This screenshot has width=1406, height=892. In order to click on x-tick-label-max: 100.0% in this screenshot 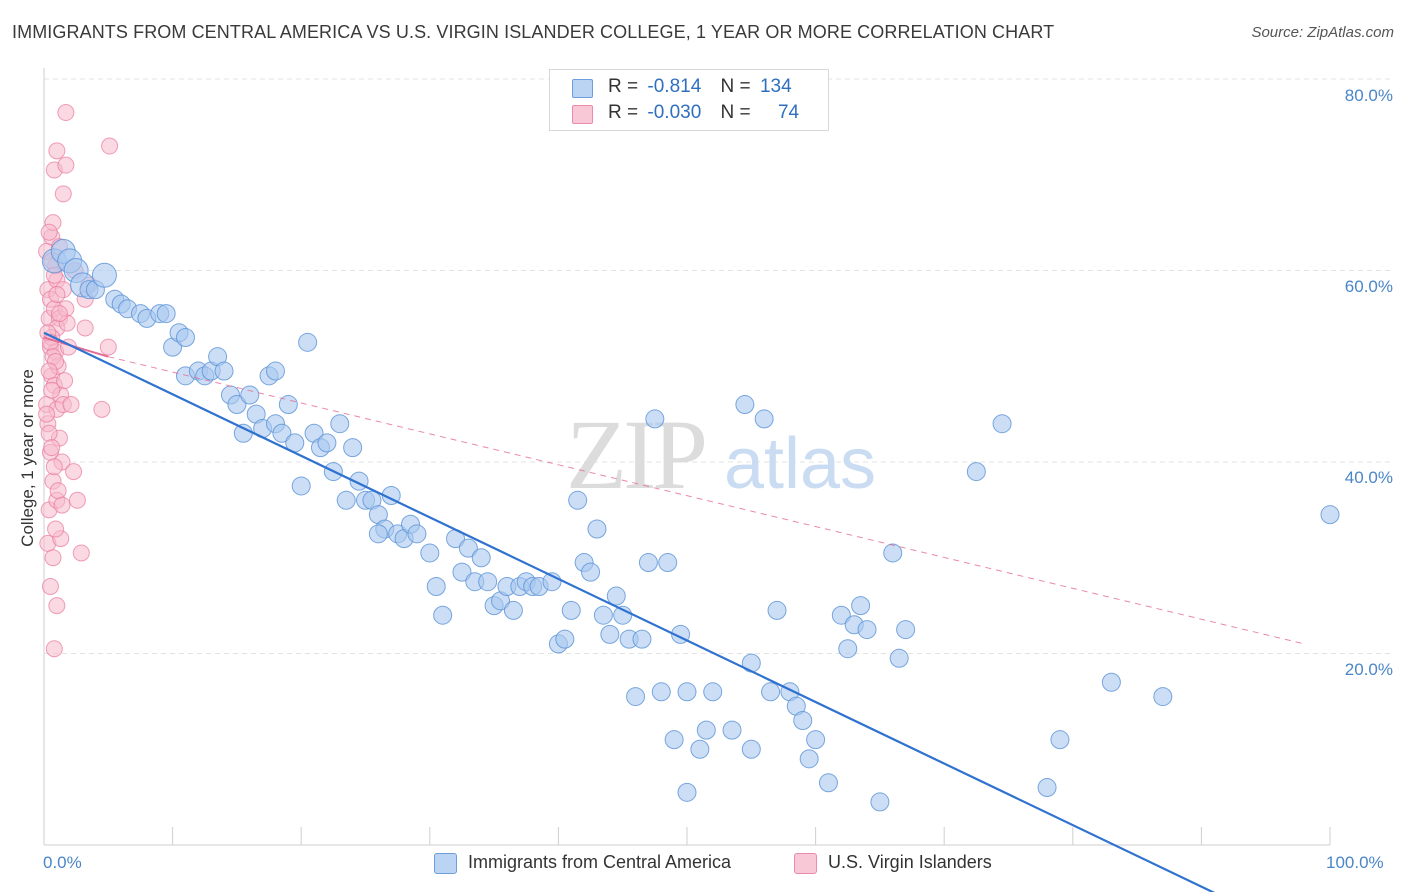, I will do `click(1355, 862)`.